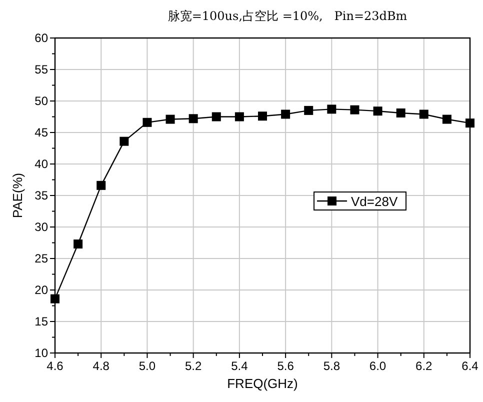  Describe the element at coordinates (331, 366) in the screenshot. I see `x-tick-label: 5.8` at that location.